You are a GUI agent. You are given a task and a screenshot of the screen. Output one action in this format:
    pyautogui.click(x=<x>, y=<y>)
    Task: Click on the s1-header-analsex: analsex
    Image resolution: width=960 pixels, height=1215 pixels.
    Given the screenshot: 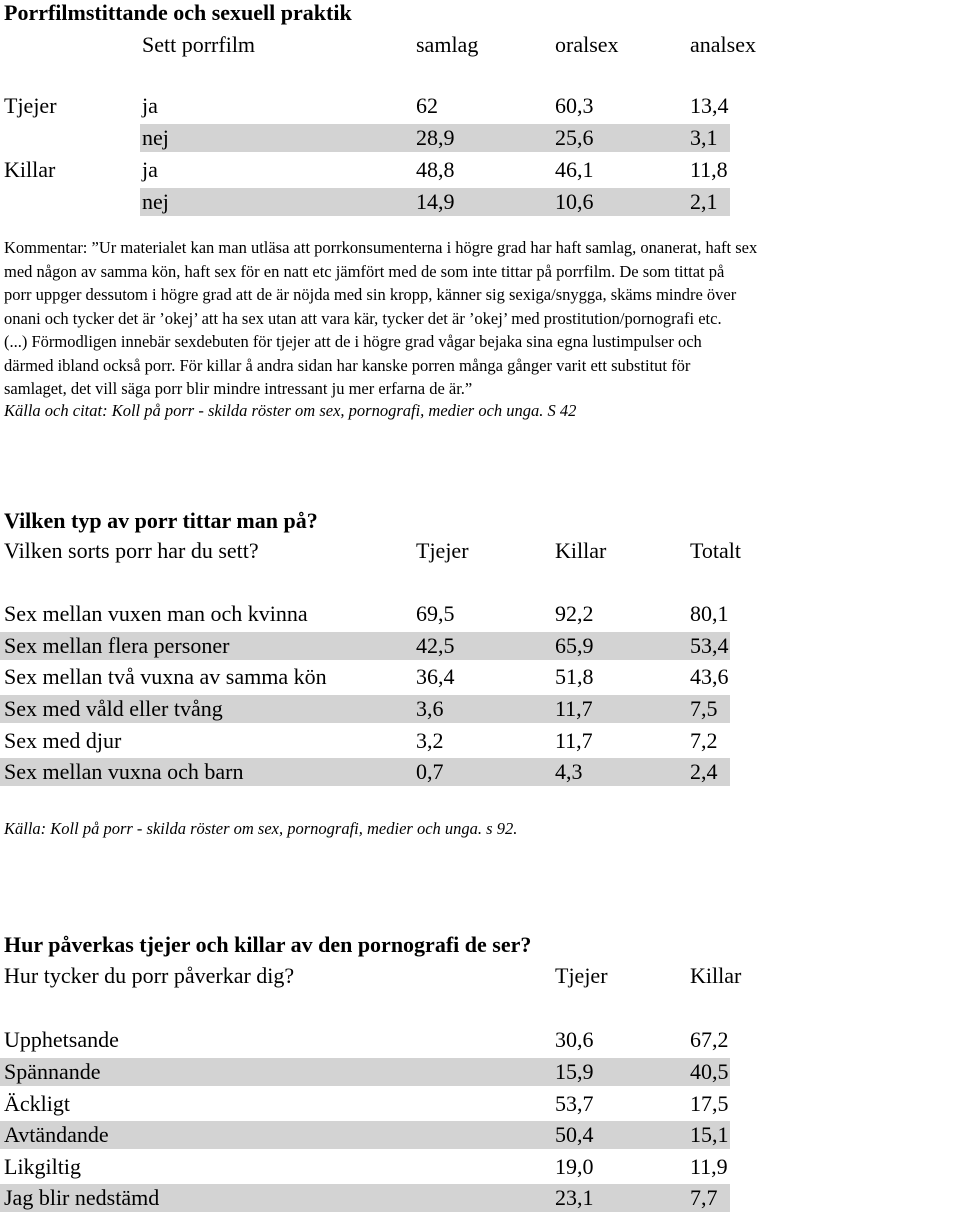 What is the action you would take?
    pyautogui.click(x=723, y=44)
    